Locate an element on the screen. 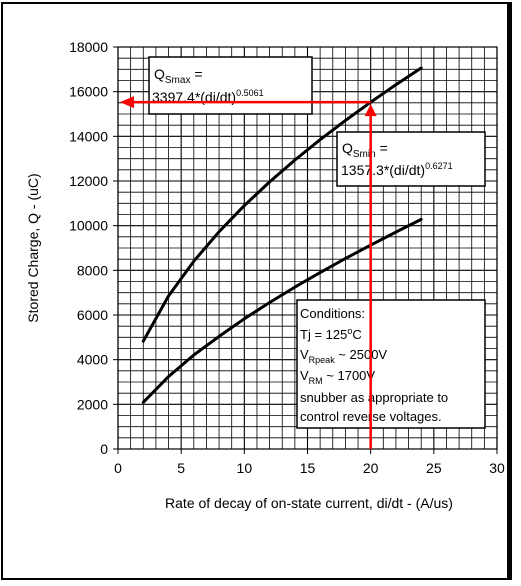  y-tick-label: 16000 is located at coordinates (88, 92).